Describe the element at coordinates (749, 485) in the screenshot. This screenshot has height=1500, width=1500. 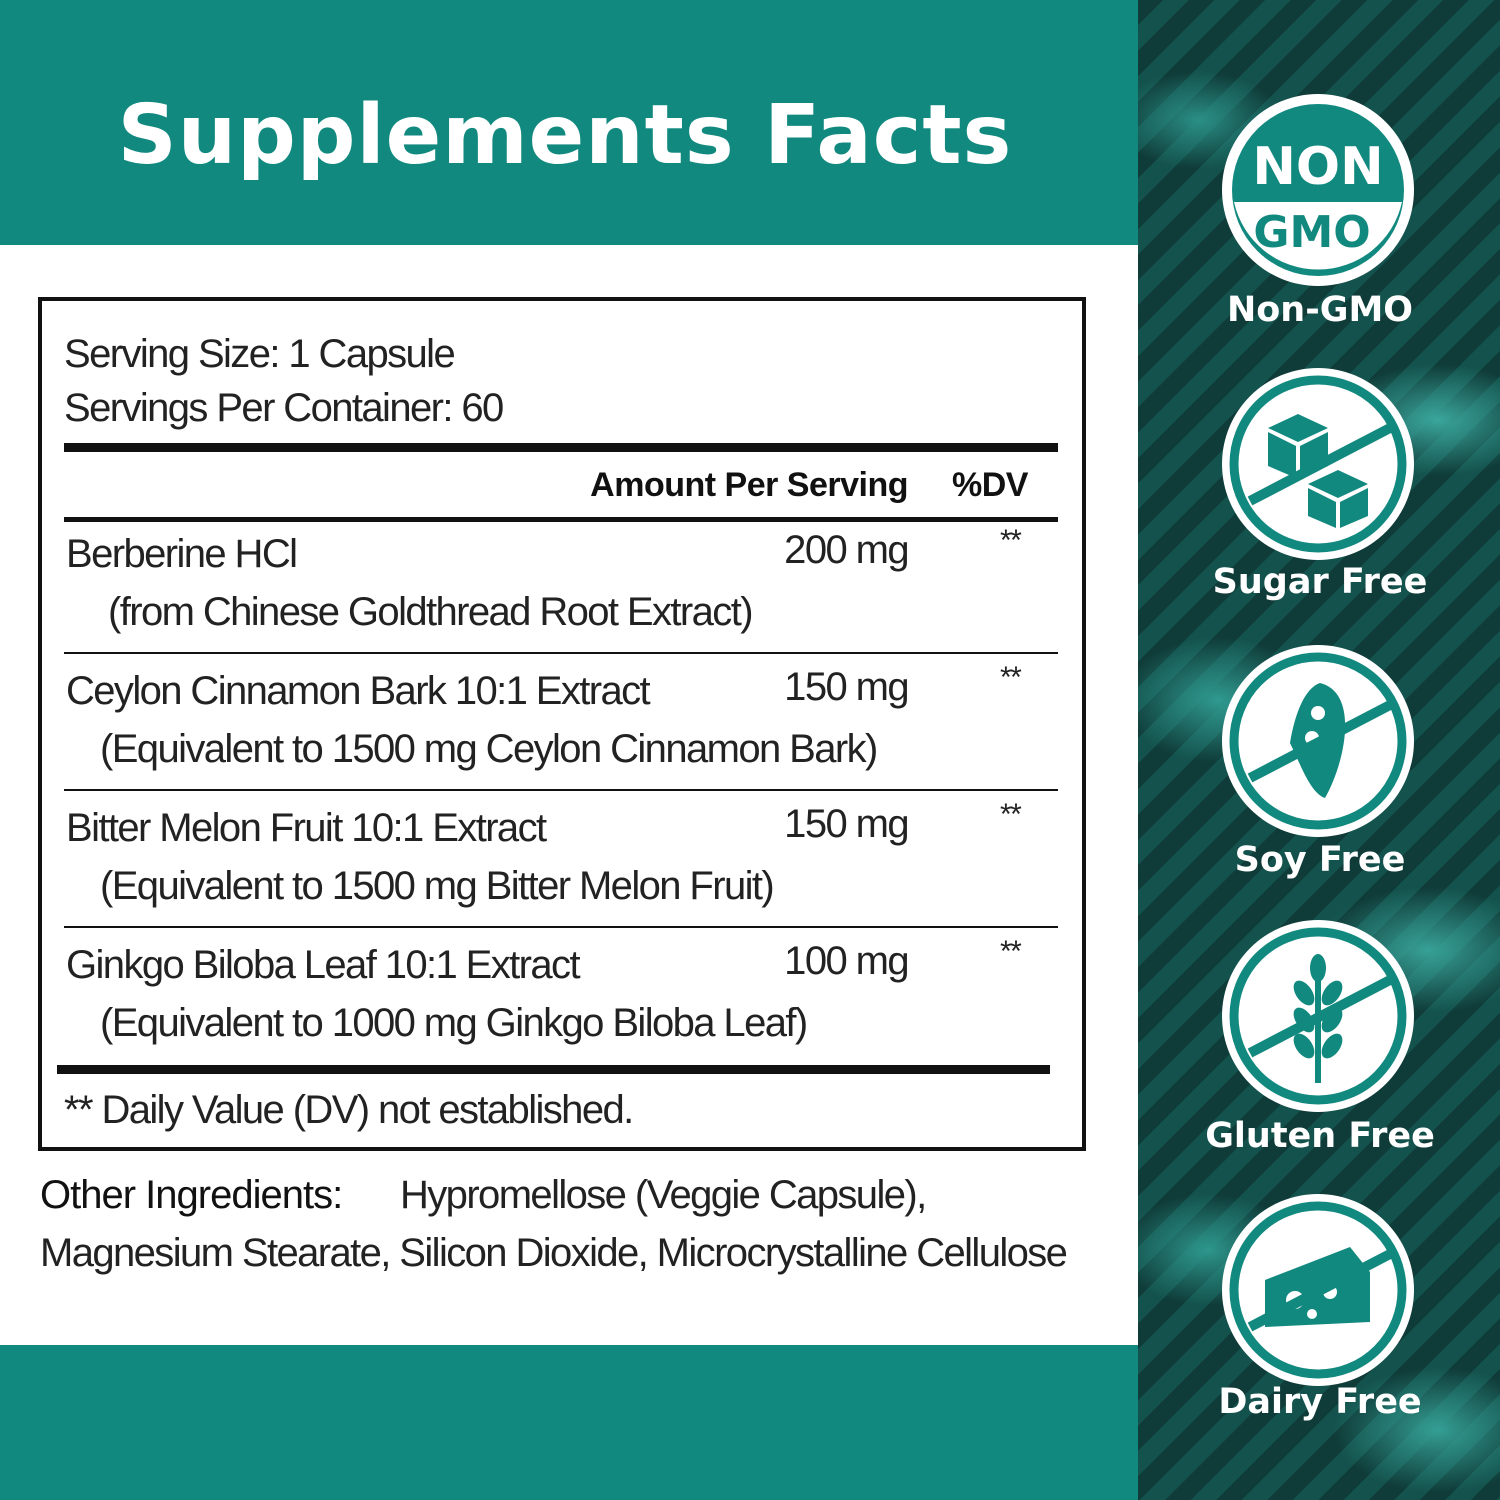
I see `column-amount-header: Amount Per Serving` at that location.